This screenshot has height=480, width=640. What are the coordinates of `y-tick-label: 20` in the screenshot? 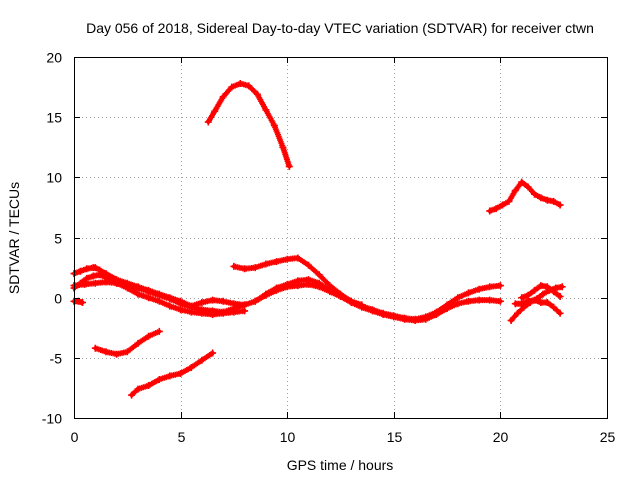 It's located at (54, 58).